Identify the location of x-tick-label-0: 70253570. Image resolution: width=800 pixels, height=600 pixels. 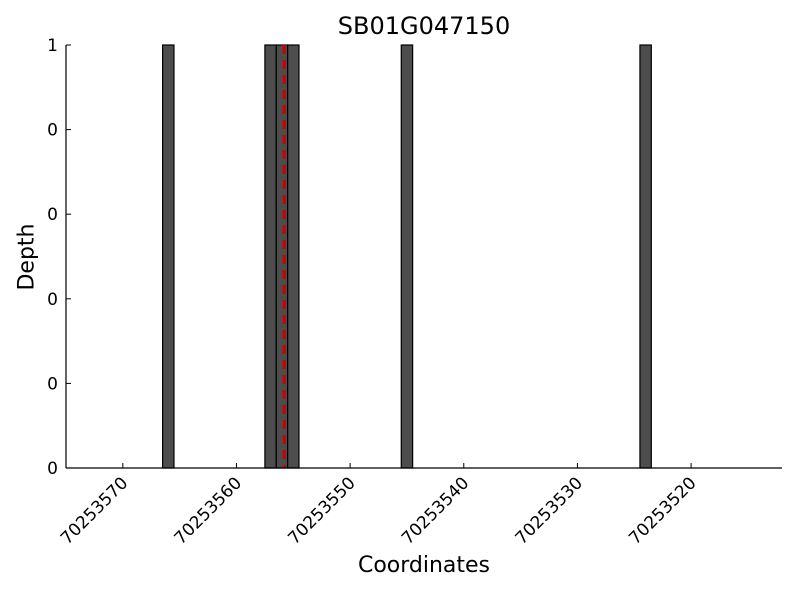
(94, 510).